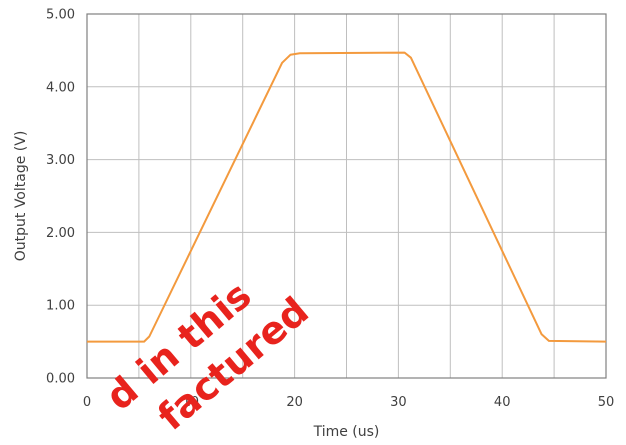 This screenshot has width=626, height=445. I want to click on x-axis-title: Time (us), so click(346, 432).